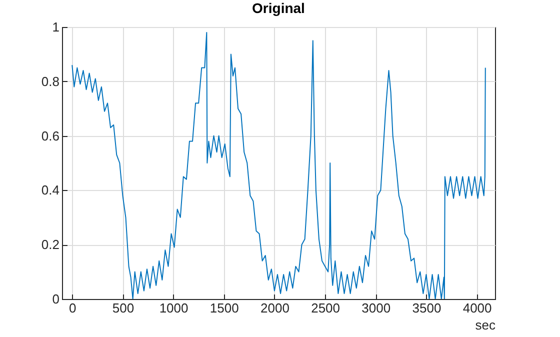 The height and width of the screenshot is (337, 560). I want to click on x-tick-label: 1500, so click(224, 308).